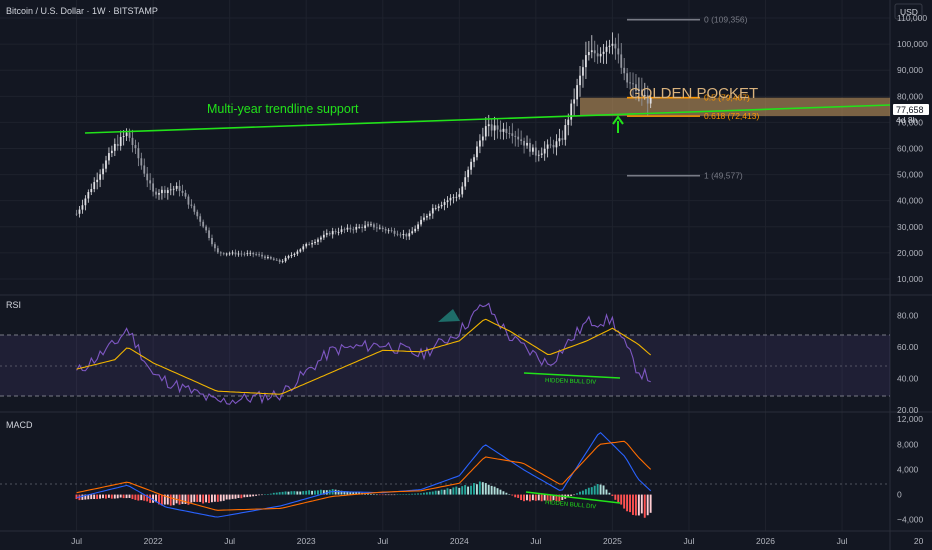  Describe the element at coordinates (364, 356) in the screenshot. I see `rsi-ma-line` at that location.